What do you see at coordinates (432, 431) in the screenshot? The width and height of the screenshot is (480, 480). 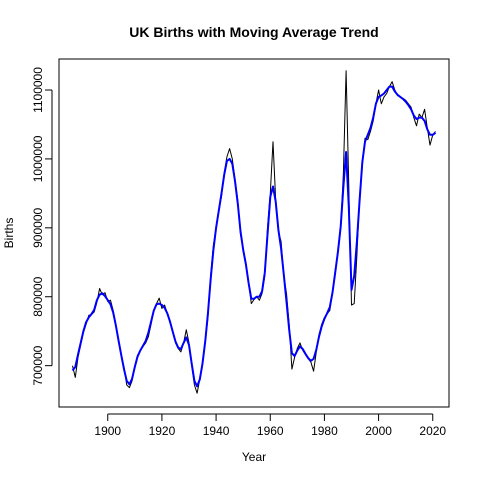 I see `x-tick-label: 2020` at bounding box center [432, 431].